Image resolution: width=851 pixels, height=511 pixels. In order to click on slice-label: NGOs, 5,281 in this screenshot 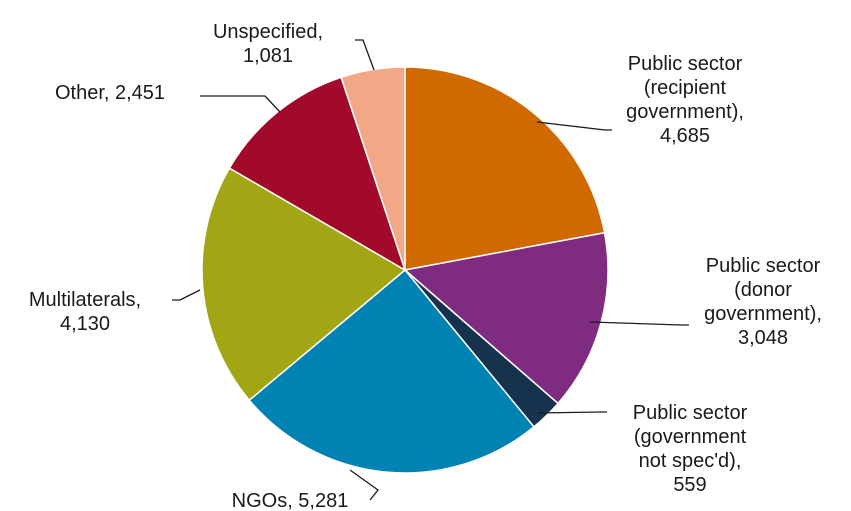, I will do `click(290, 500)`.